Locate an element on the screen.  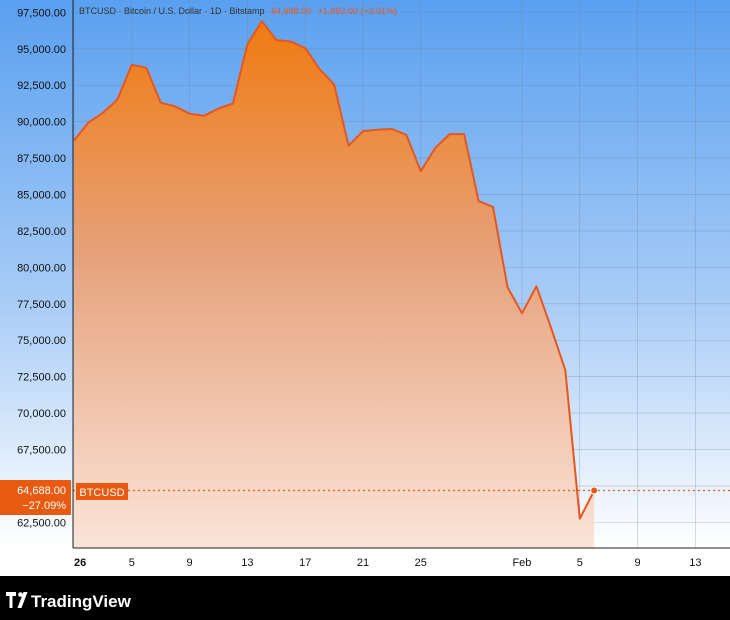
symbol-badge-label: BTCUSD is located at coordinates (101, 493).